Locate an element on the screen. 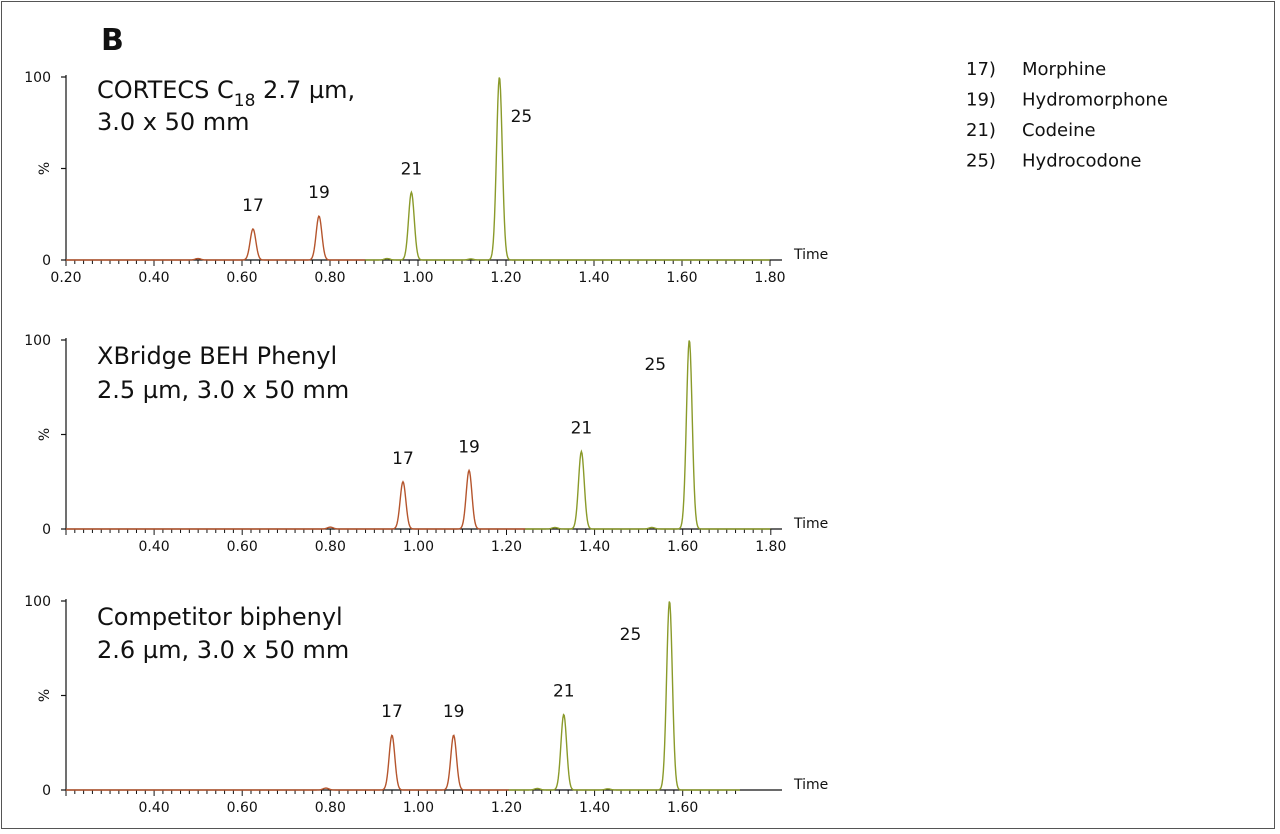  column-label-line: 2.5 µm, 3.0 x 50 mm is located at coordinates (223, 390).